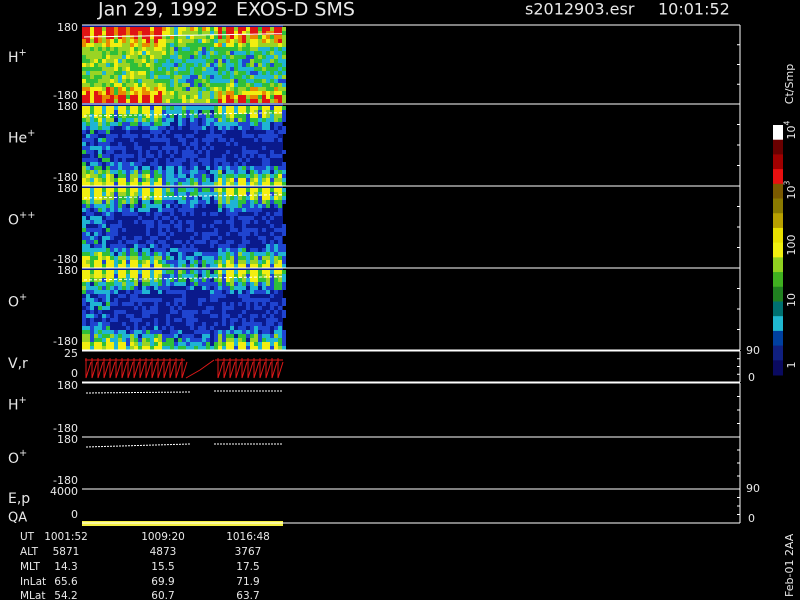  What do you see at coordinates (32, 595) in the screenshot?
I see `footer-label: MLat` at bounding box center [32, 595].